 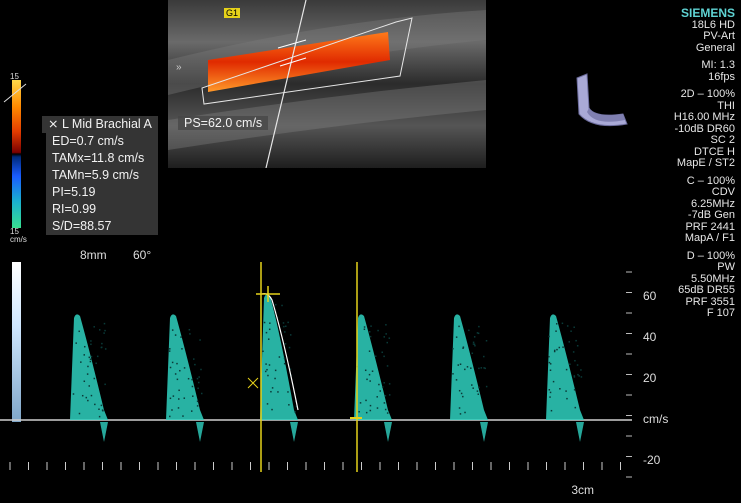 I want to click on brand-logo: SIEMENS, so click(x=680, y=14).